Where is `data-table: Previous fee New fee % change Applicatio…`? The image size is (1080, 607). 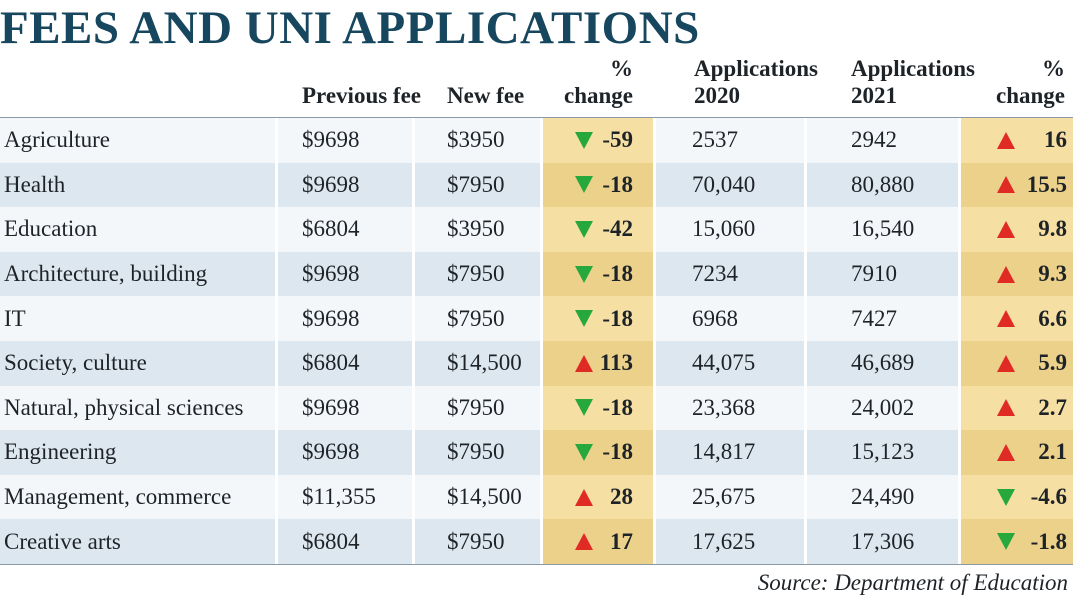
data-table: Previous fee New fee % change Applicatio… is located at coordinates (537, 83).